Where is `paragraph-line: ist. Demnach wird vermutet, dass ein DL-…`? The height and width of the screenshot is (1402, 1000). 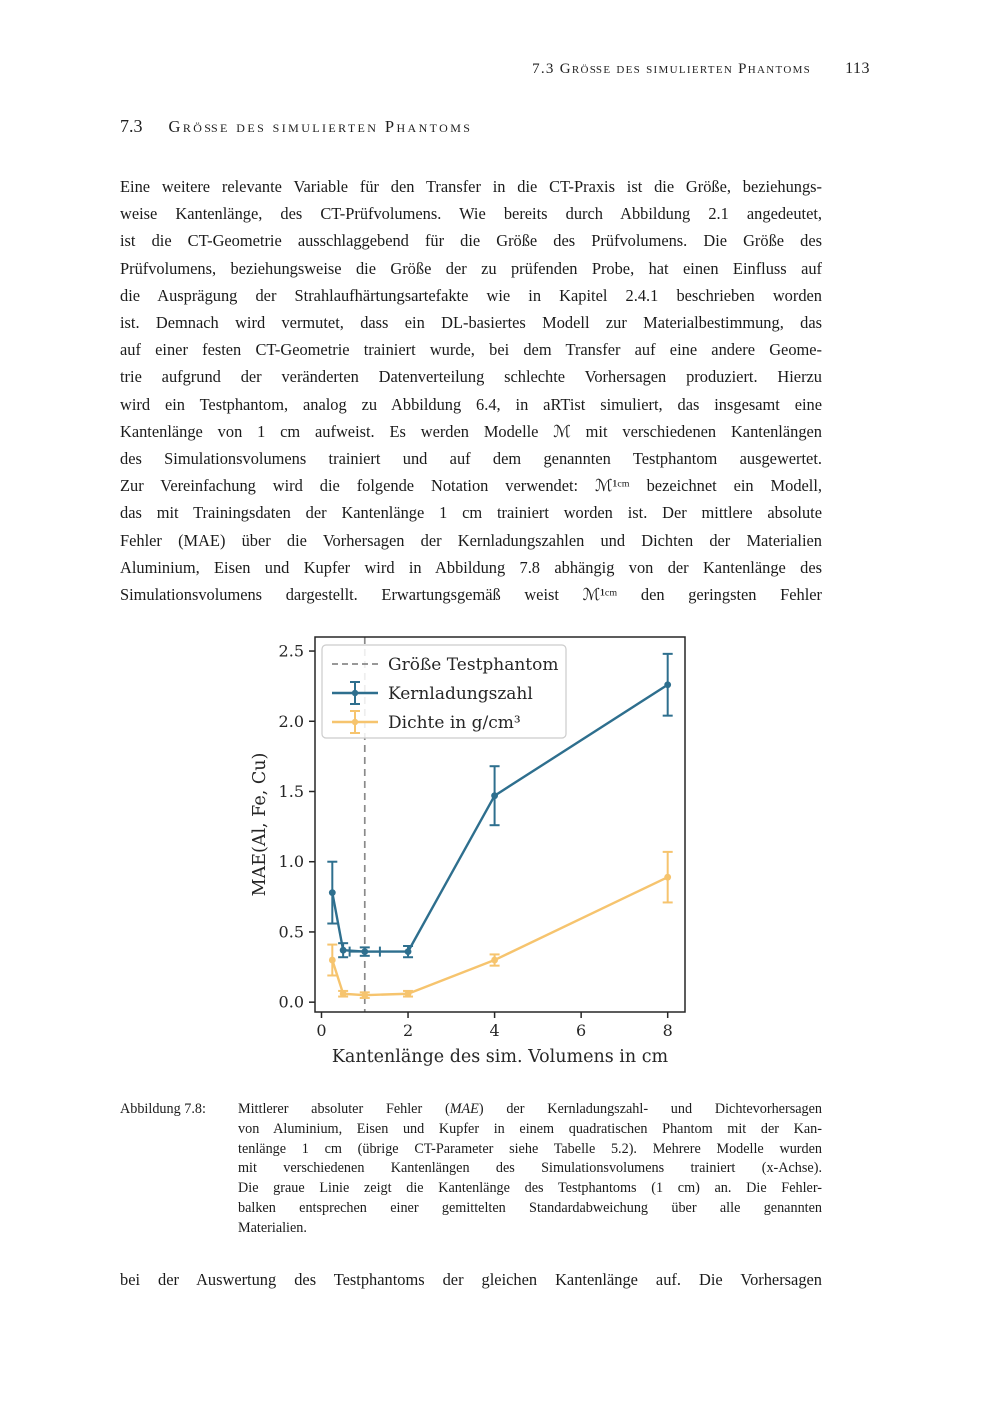 paragraph-line: ist. Demnach wird vermutet, dass ein DL-… is located at coordinates (471, 323).